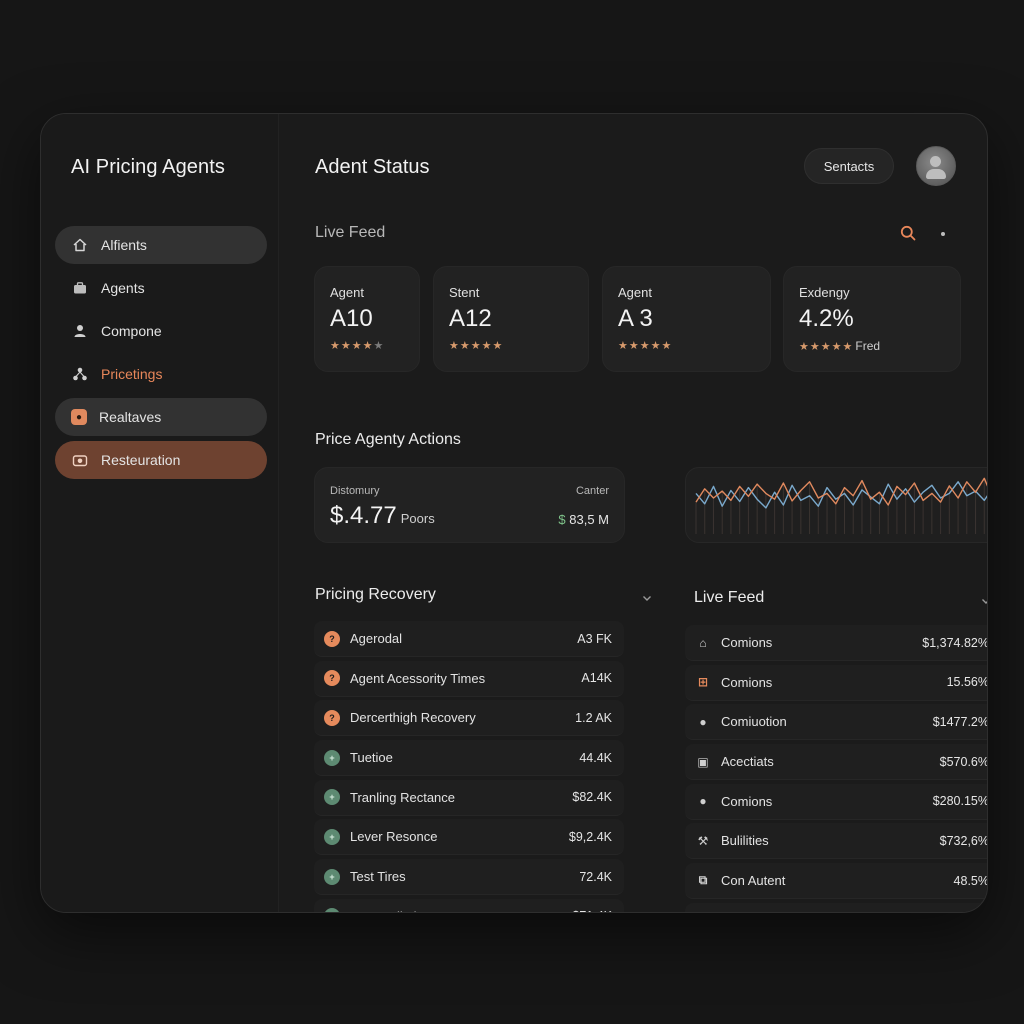 This screenshot has height=1024, width=1024. Describe the element at coordinates (703, 880) in the screenshot. I see `copy-icon: ⧉` at that location.